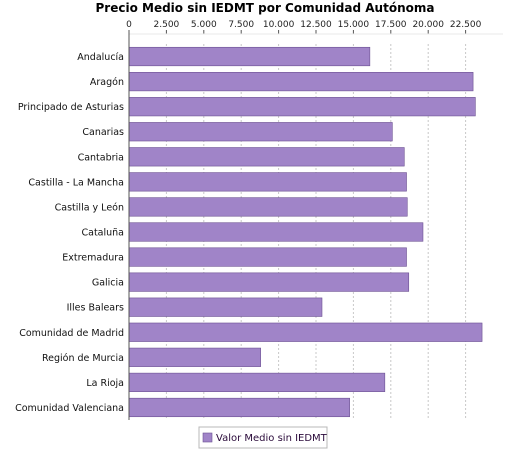  Describe the element at coordinates (466, 25) in the screenshot. I see `tick-label: 22.500` at that location.